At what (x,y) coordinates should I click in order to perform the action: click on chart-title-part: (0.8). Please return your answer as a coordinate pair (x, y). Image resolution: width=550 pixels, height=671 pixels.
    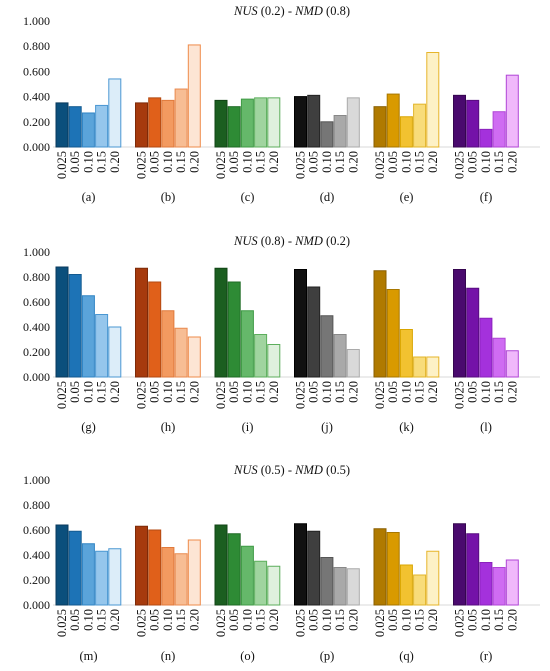
    Looking at the image, I should click on (336, 11).